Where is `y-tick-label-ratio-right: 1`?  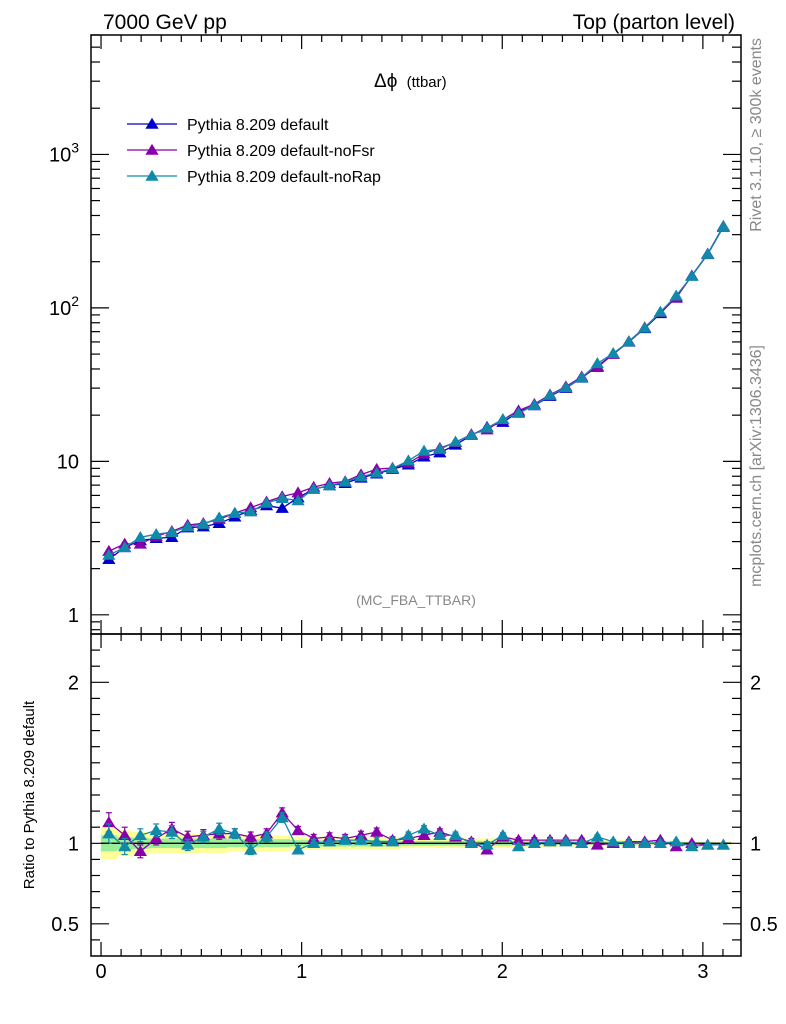 y-tick-label-ratio-right: 1 is located at coordinates (755, 844).